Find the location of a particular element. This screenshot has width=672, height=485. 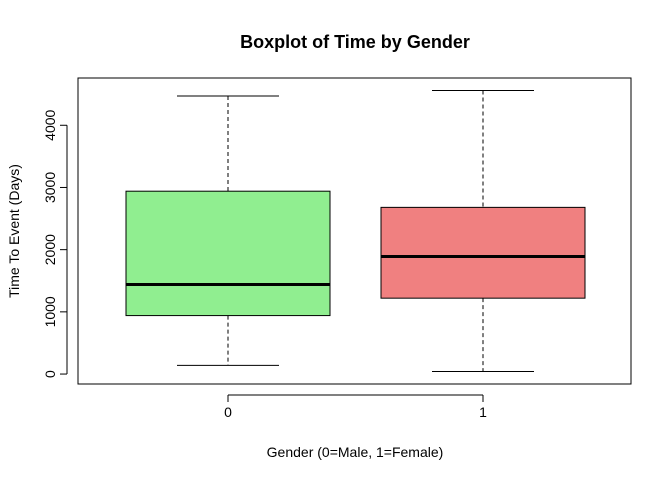

y-tick-label-1000: 1000 is located at coordinates (50, 311).